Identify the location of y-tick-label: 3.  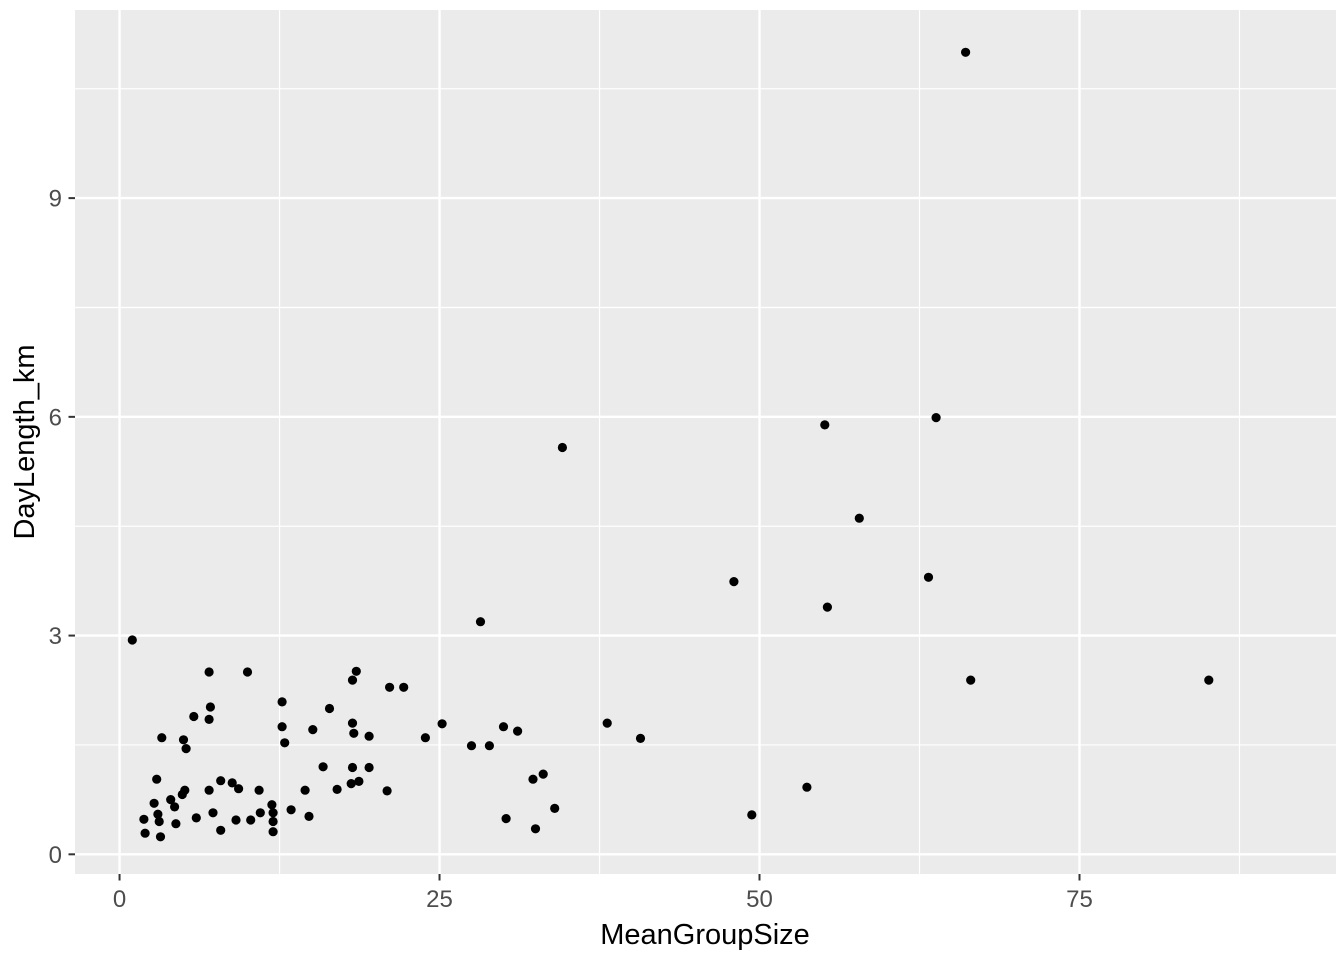
(55, 636).